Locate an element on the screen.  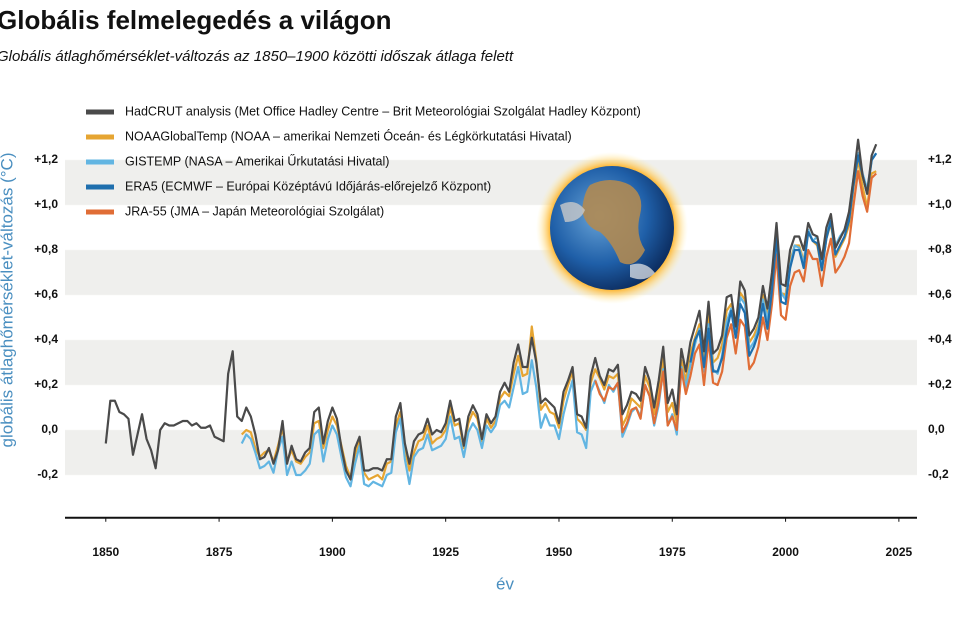
y-tick-label-right: 0,0 is located at coordinates (936, 429).